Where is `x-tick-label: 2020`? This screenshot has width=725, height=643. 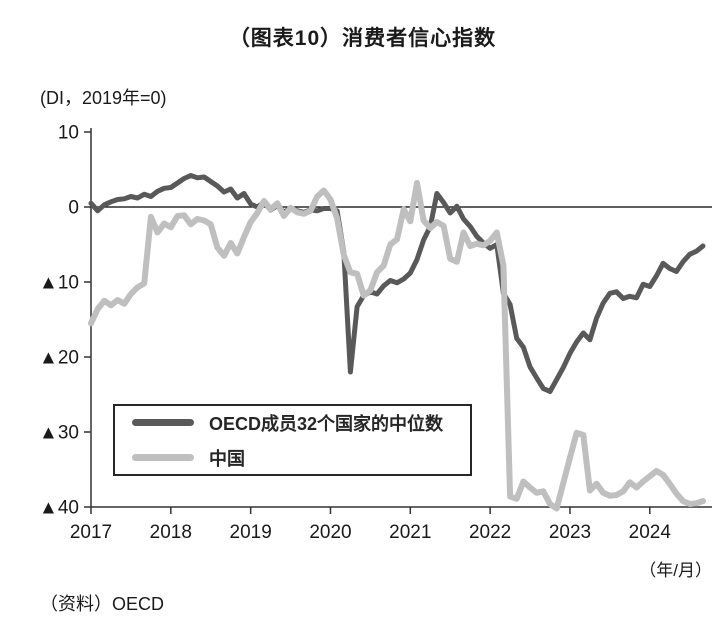 x-tick-label: 2020 is located at coordinates (330, 532).